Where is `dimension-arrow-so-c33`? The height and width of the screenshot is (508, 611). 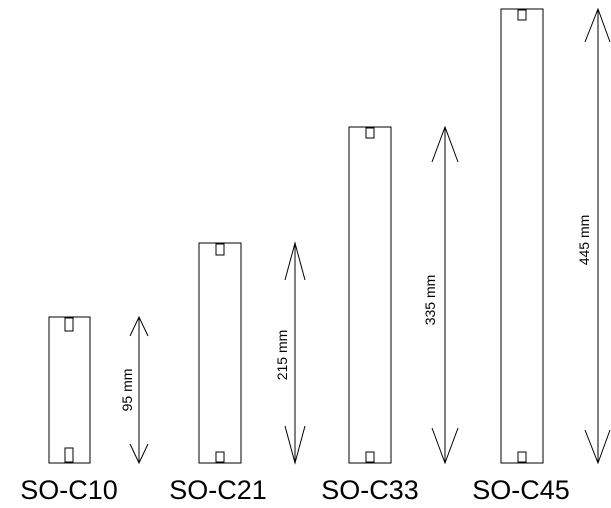
dimension-arrow-so-c33 is located at coordinates (445, 295).